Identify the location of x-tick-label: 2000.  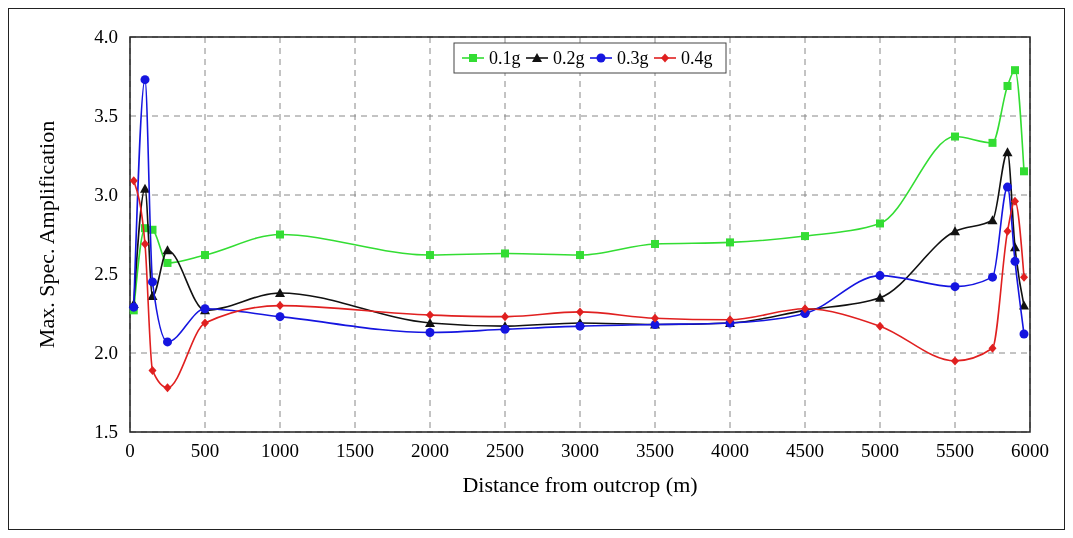
(430, 450).